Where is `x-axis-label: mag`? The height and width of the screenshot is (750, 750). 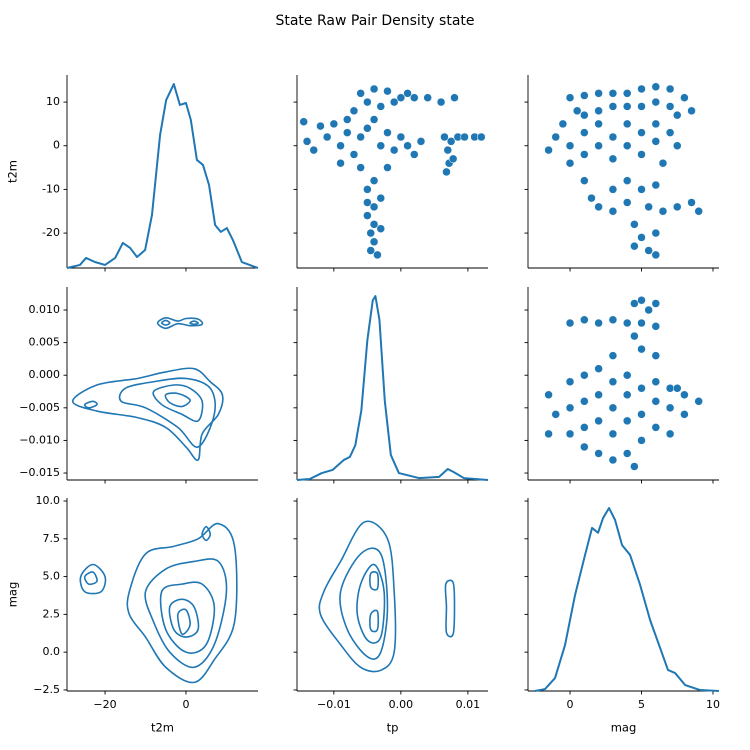
x-axis-label: mag is located at coordinates (624, 728).